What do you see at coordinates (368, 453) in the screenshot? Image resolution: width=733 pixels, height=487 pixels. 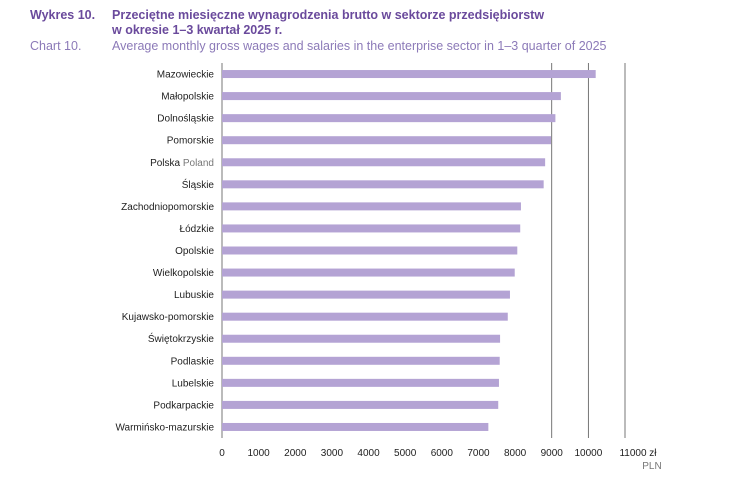 I see `x-tick-4000: 4000` at bounding box center [368, 453].